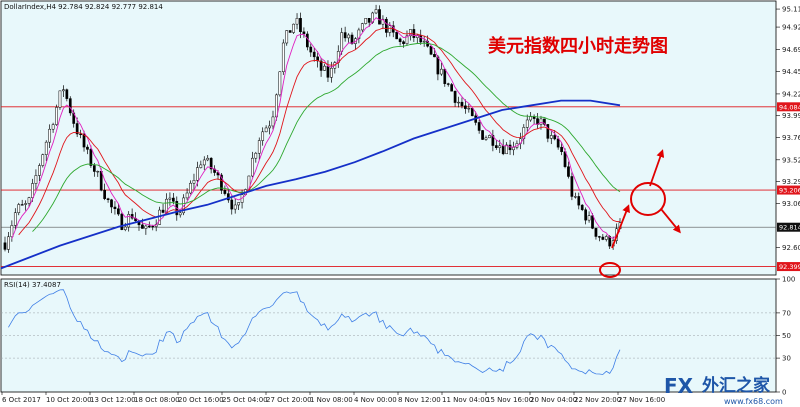 The width and height of the screenshot is (800, 407). What do you see at coordinates (465, 400) in the screenshot?
I see `time-tick: 11 Nov 04:00` at bounding box center [465, 400].